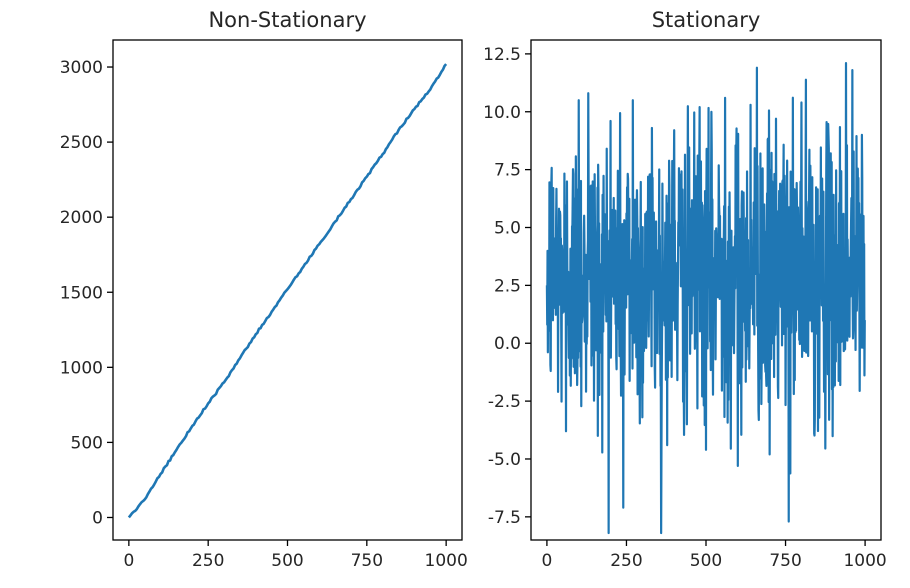 This screenshot has width=910, height=588. What do you see at coordinates (502, 113) in the screenshot?
I see `y-tick-label: 10.0` at bounding box center [502, 113].